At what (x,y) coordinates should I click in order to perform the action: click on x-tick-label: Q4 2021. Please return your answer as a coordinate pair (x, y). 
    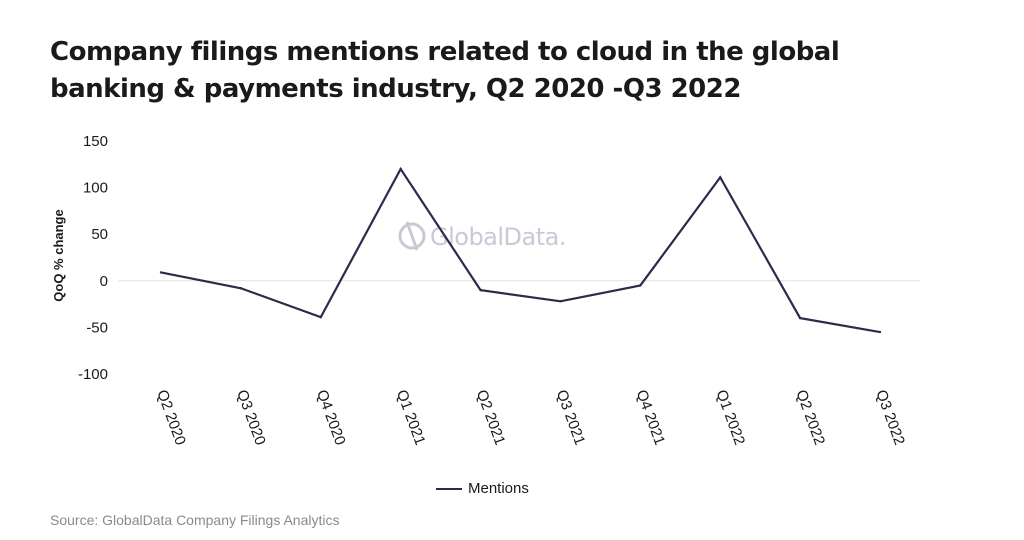
    Looking at the image, I should click on (651, 418).